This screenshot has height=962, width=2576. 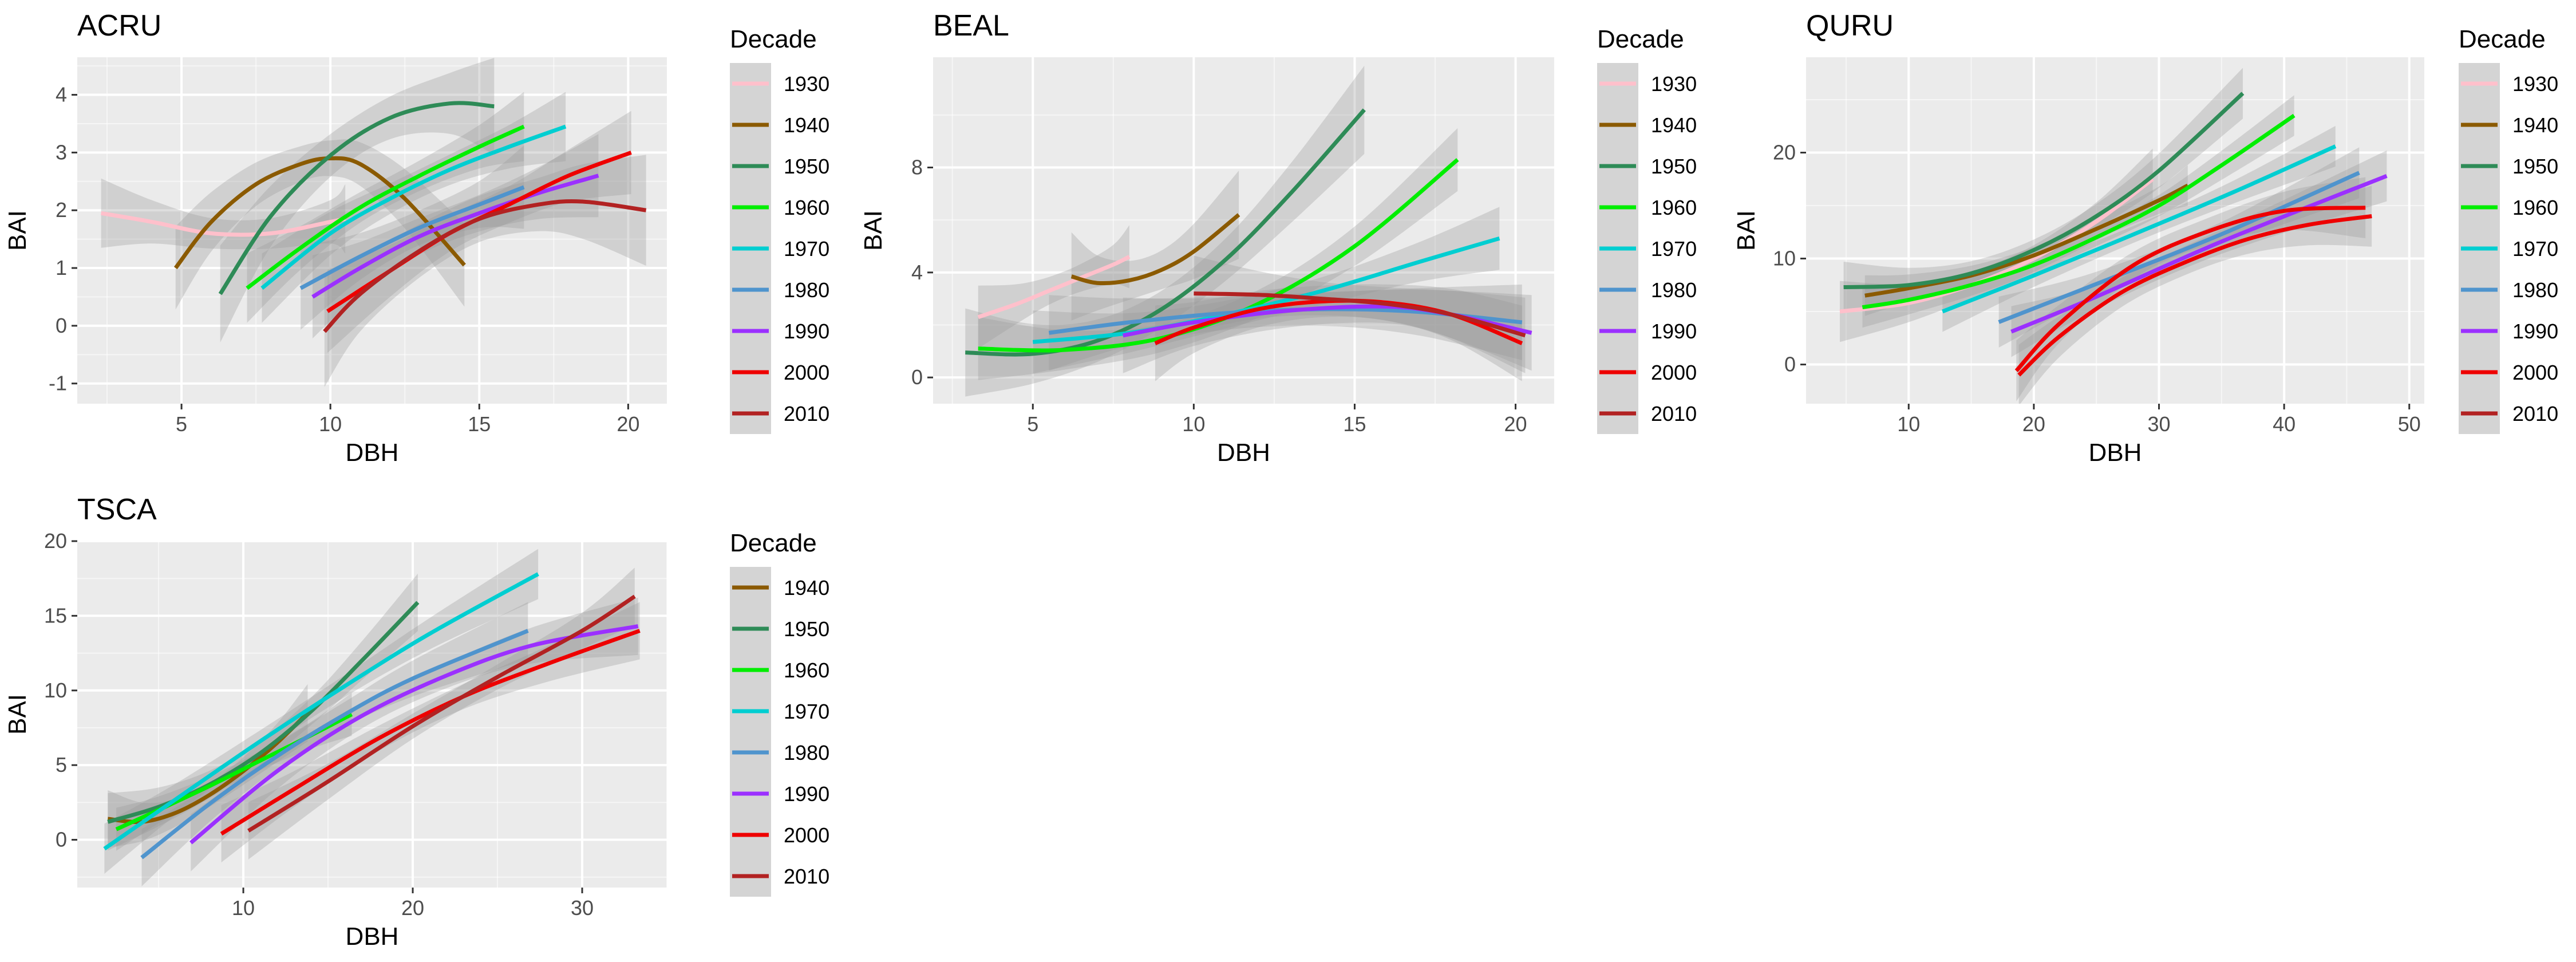 What do you see at coordinates (1850, 25) in the screenshot?
I see `panel-title: QURU` at bounding box center [1850, 25].